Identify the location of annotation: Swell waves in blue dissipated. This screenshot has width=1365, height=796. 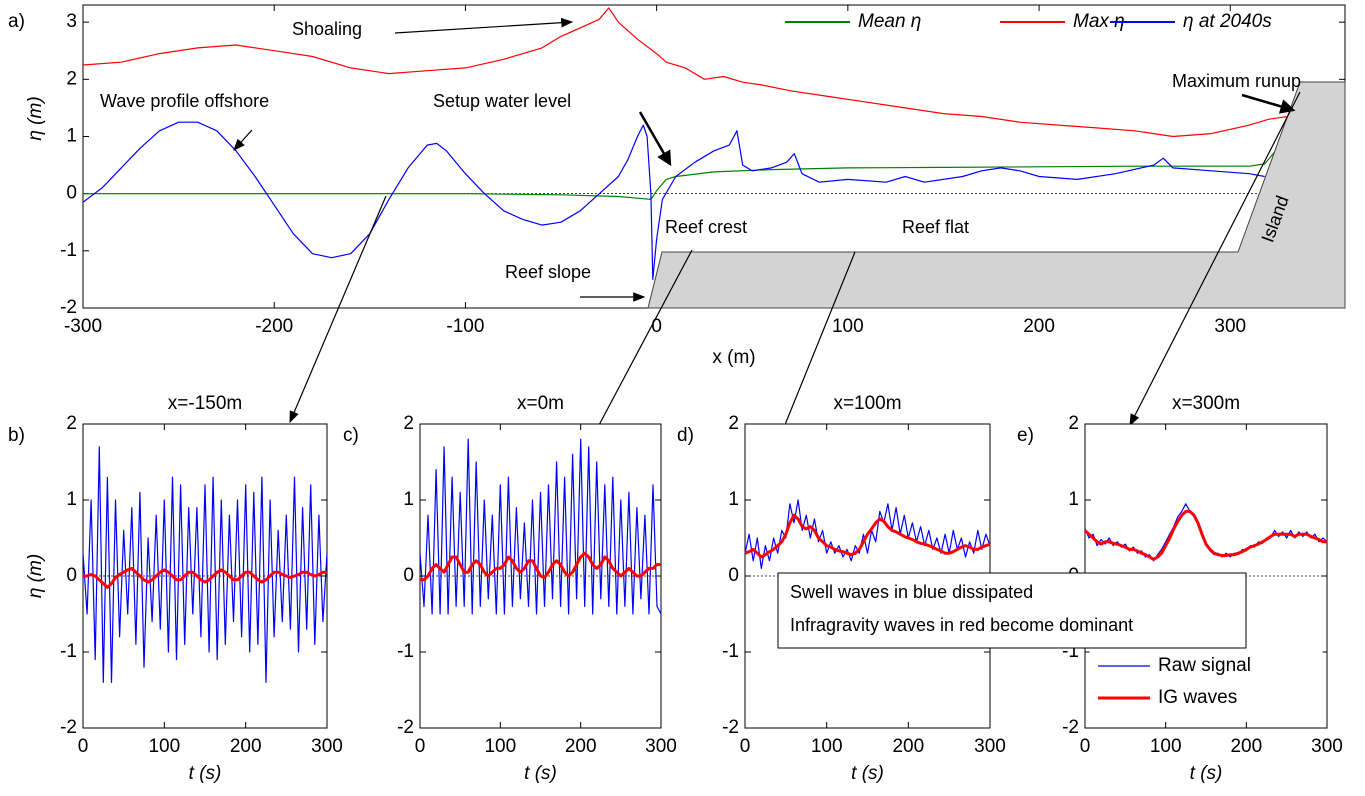
(911, 592).